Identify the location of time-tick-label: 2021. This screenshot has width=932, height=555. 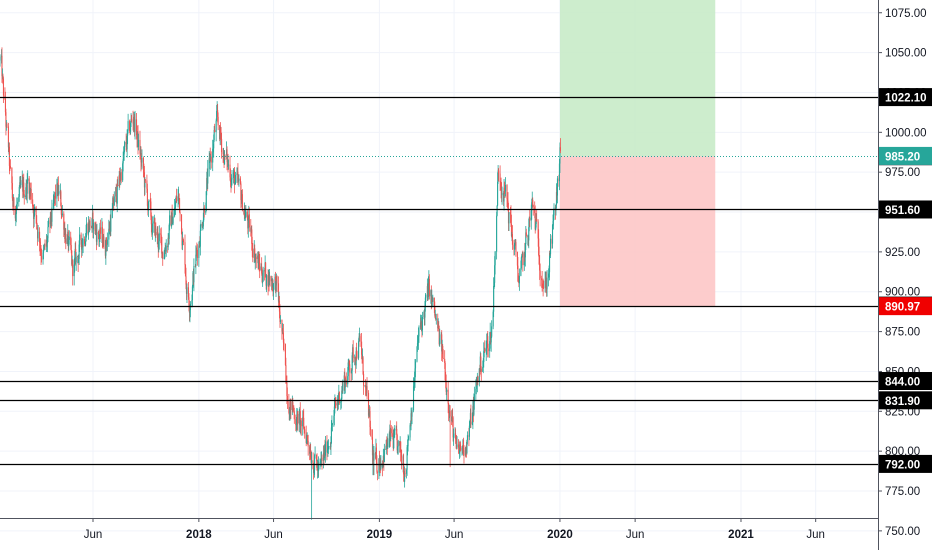
(741, 535).